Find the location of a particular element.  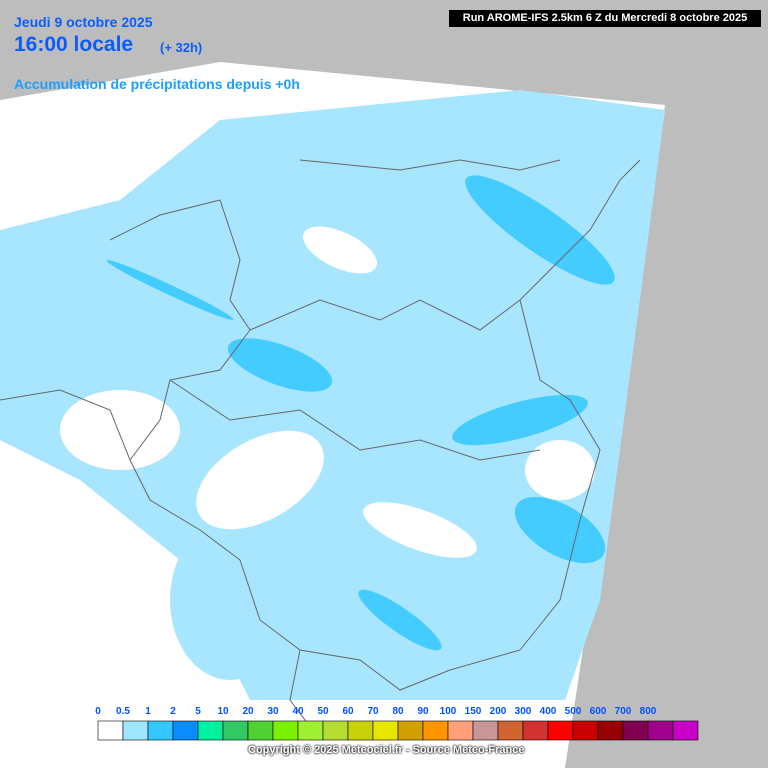

legend-label: 40 is located at coordinates (298, 711).